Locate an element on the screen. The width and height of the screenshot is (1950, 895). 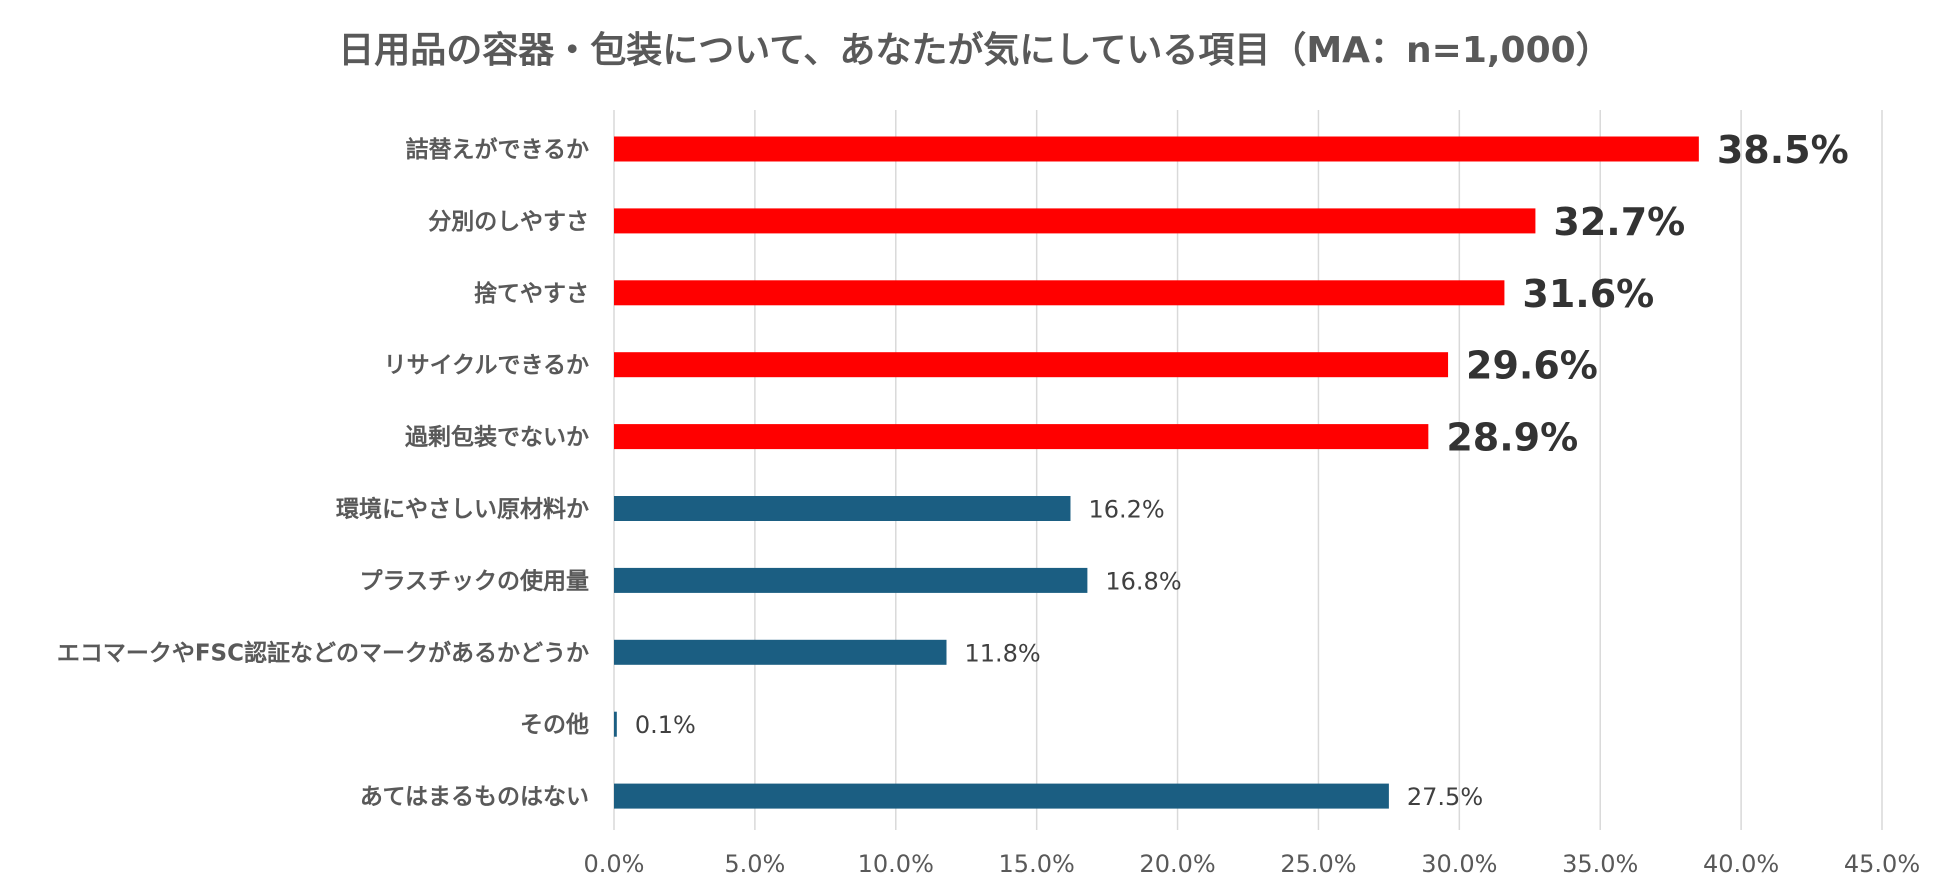
value-label: 16.8% is located at coordinates (1143, 581).